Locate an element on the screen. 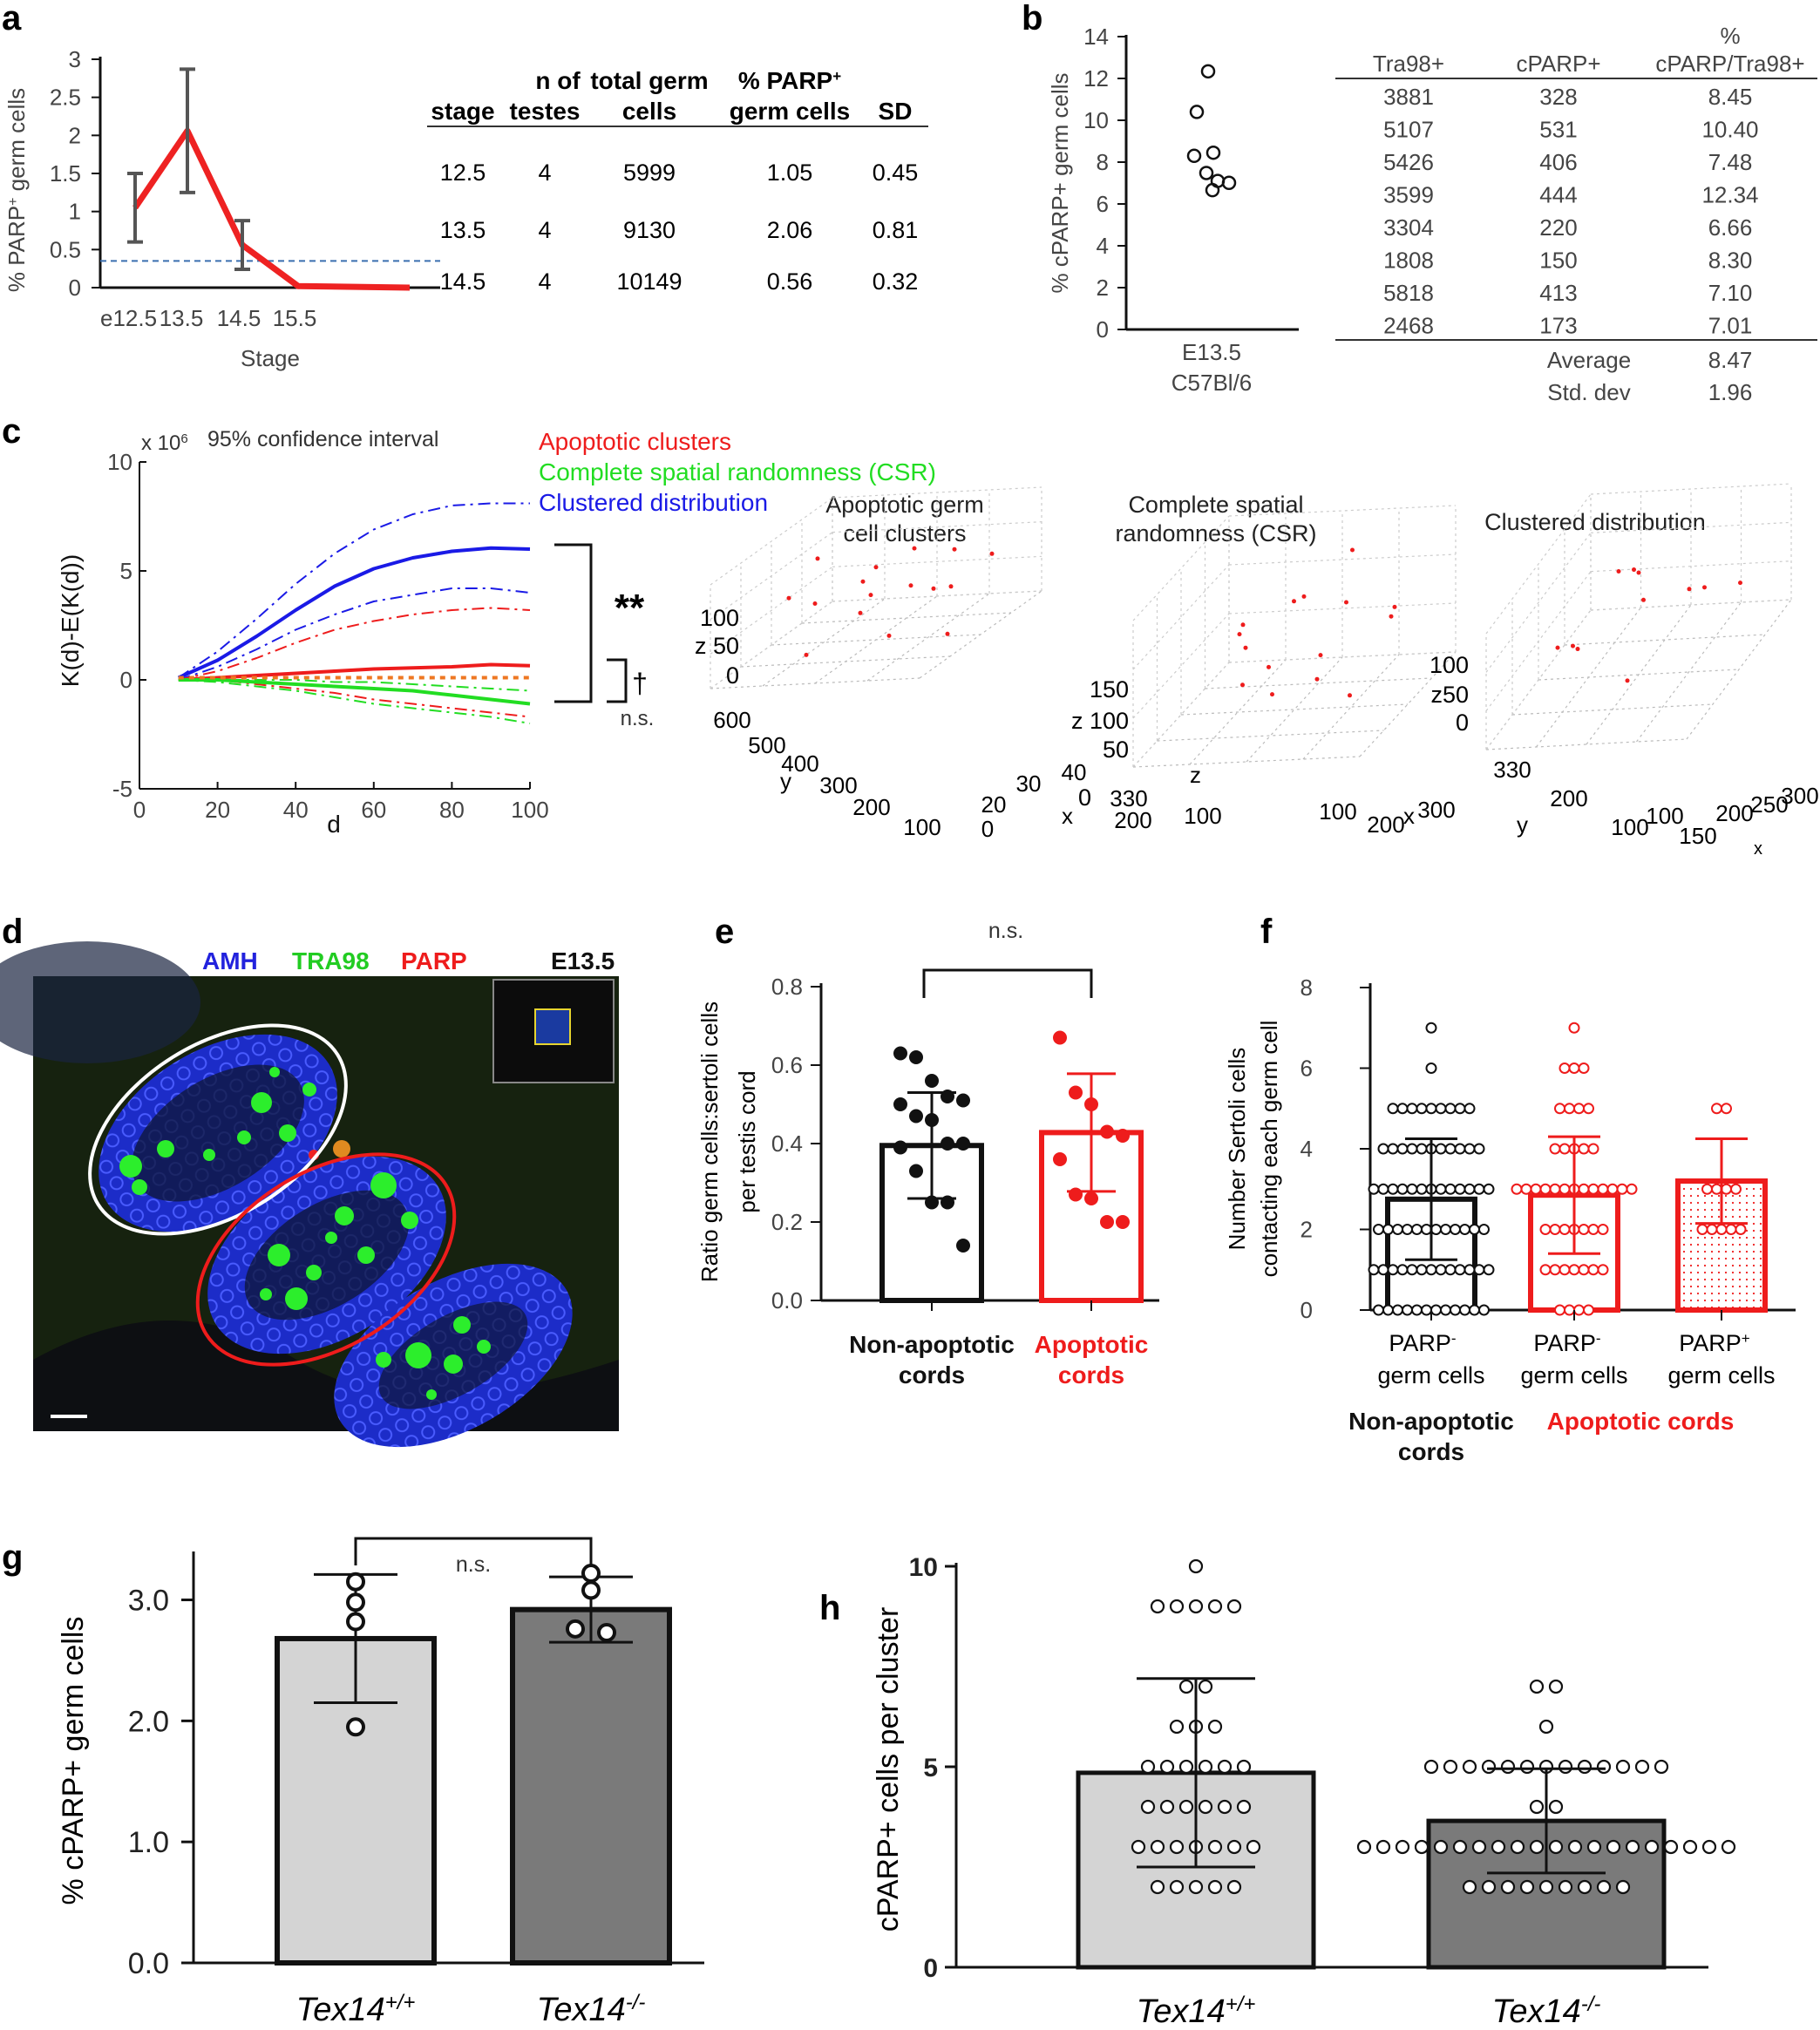 This screenshot has height=2030, width=1820. b-table-cell: 531 is located at coordinates (1558, 130).